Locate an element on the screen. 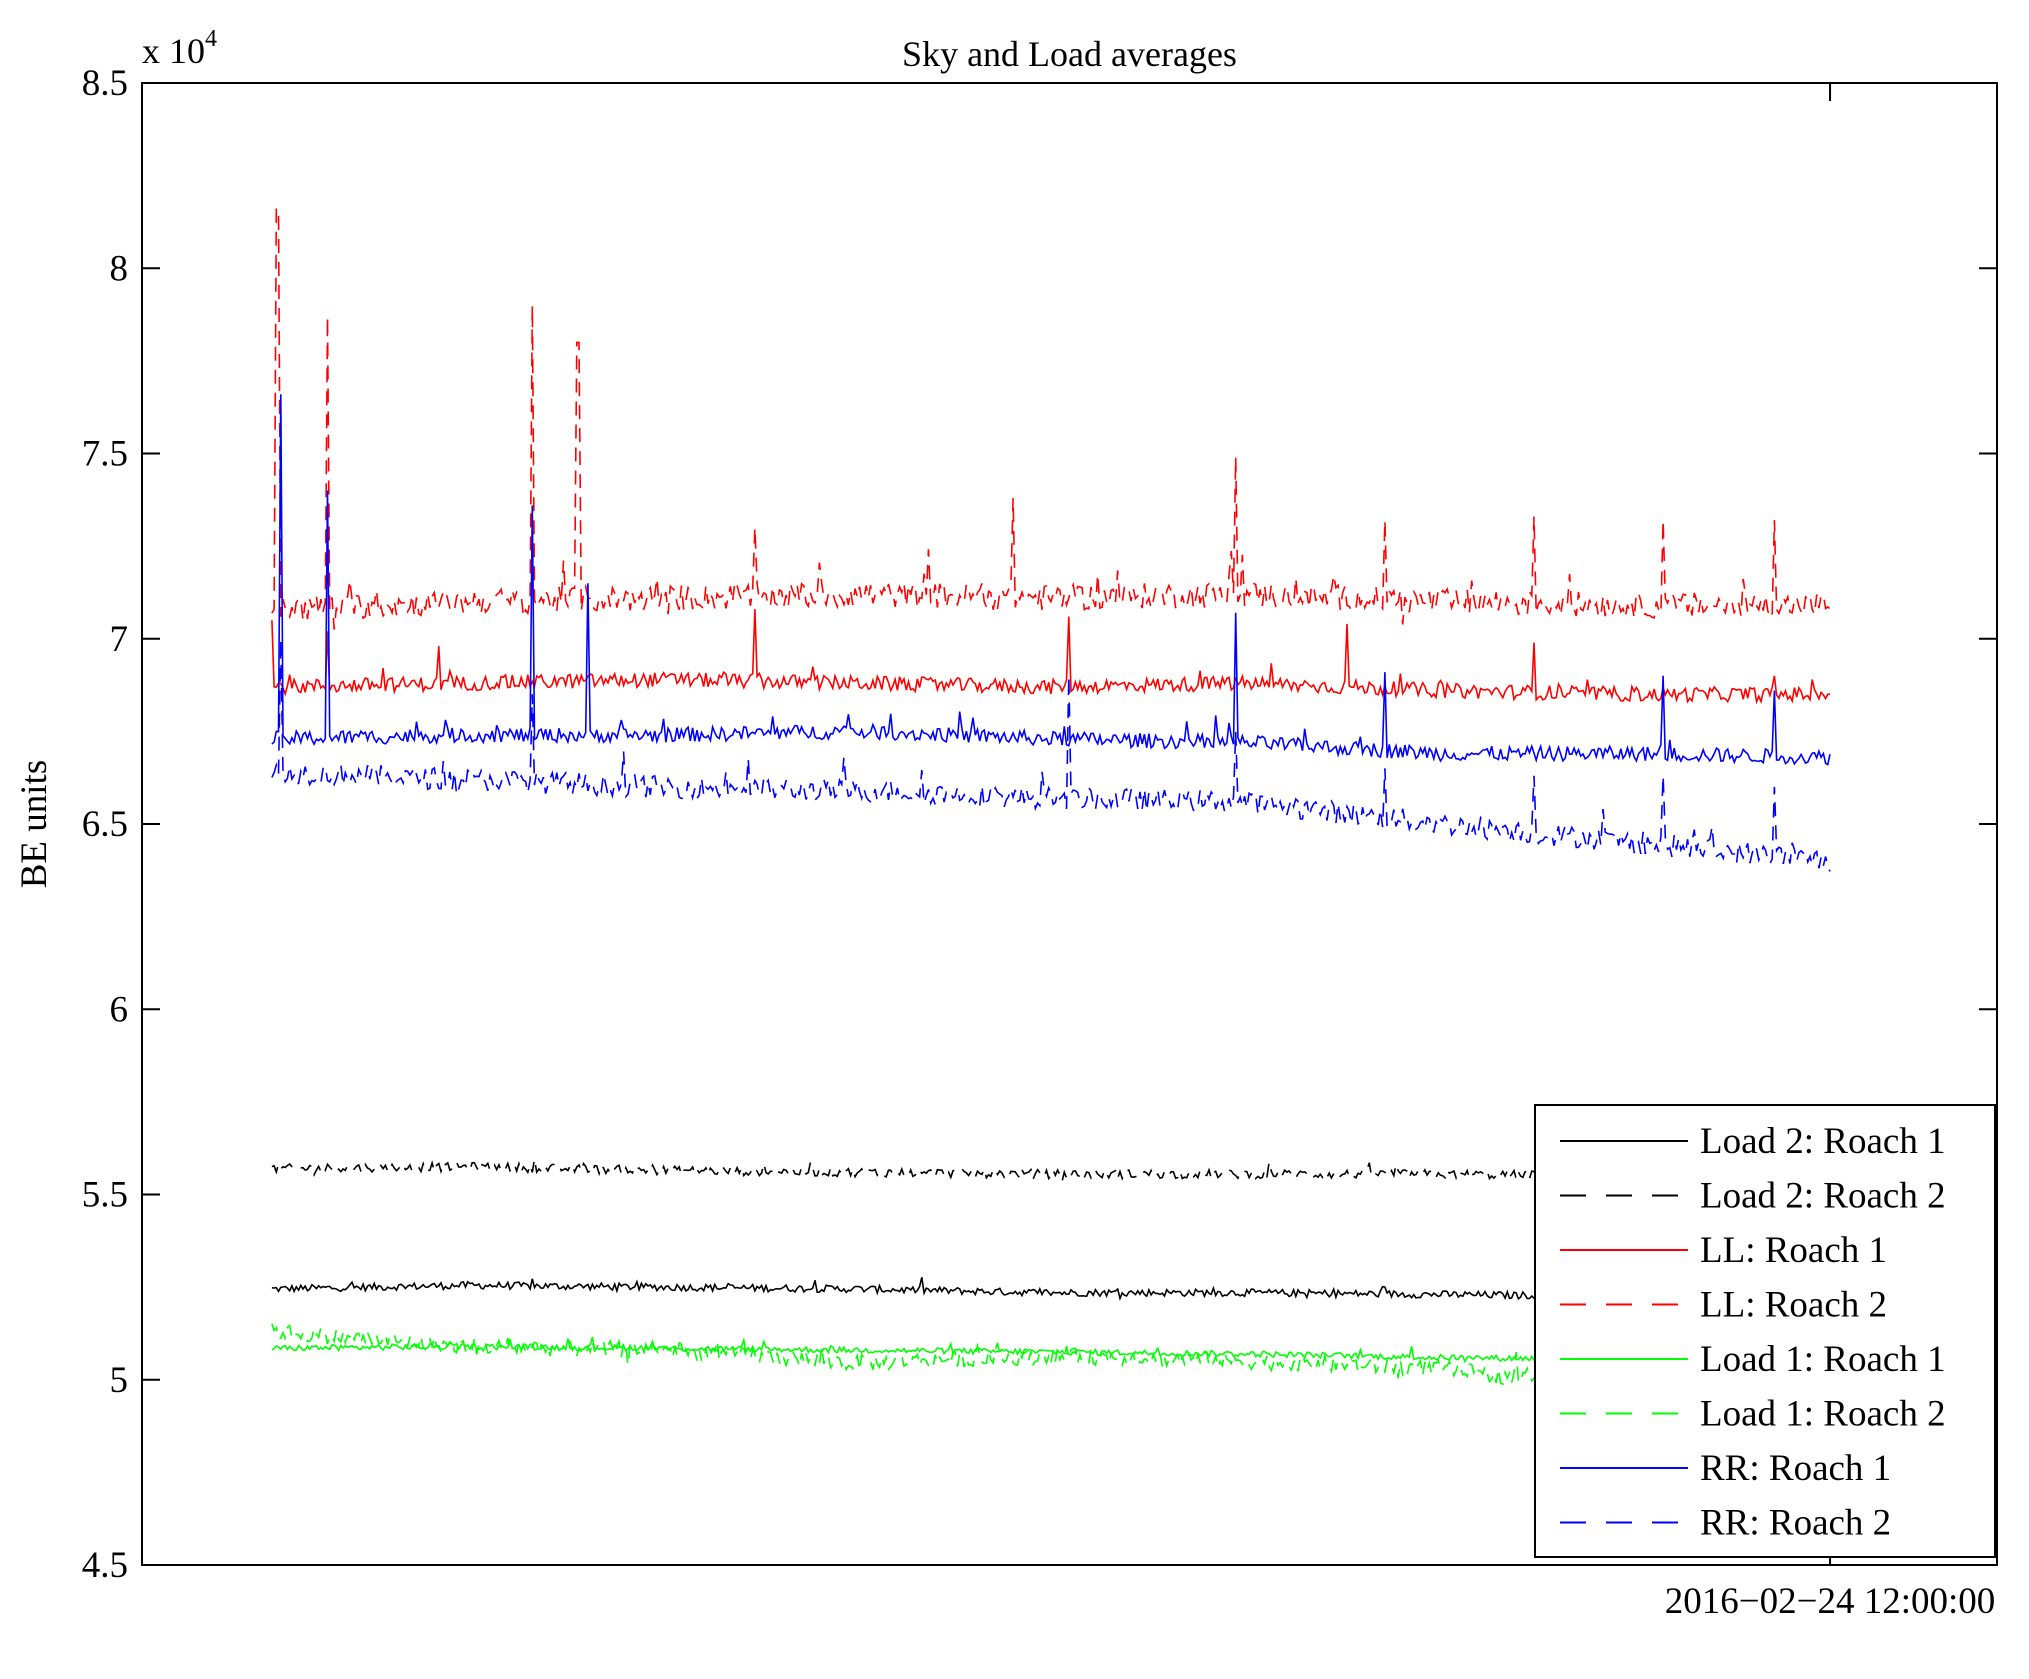  y-axis-label: BE units is located at coordinates (34, 824).